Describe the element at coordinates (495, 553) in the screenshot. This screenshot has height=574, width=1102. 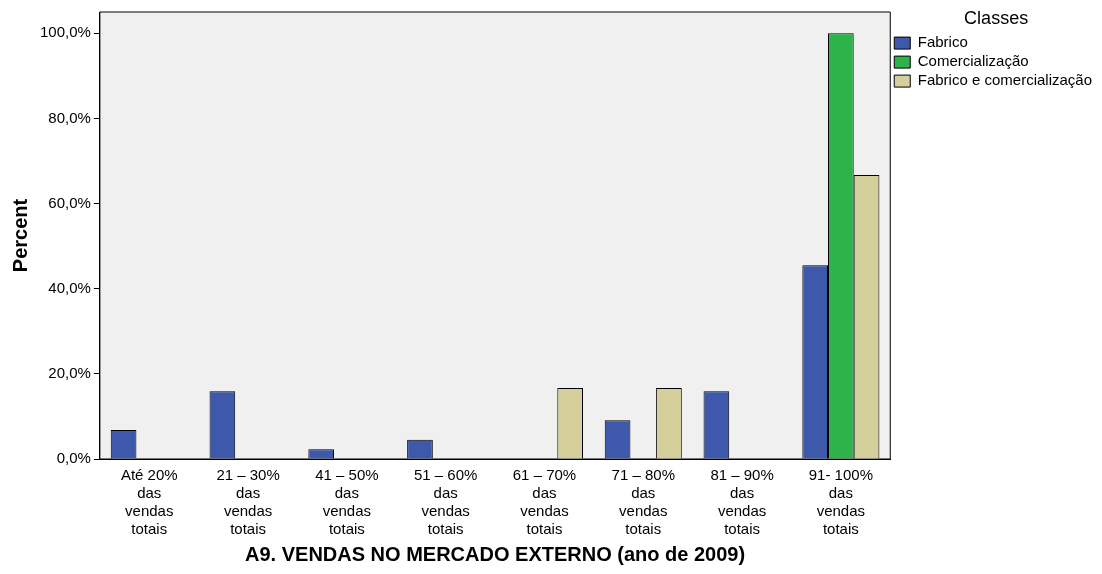
I see `x-axis-title: A9. VENDAS NO MERCADO EXTERNO (ano de 2009)` at that location.